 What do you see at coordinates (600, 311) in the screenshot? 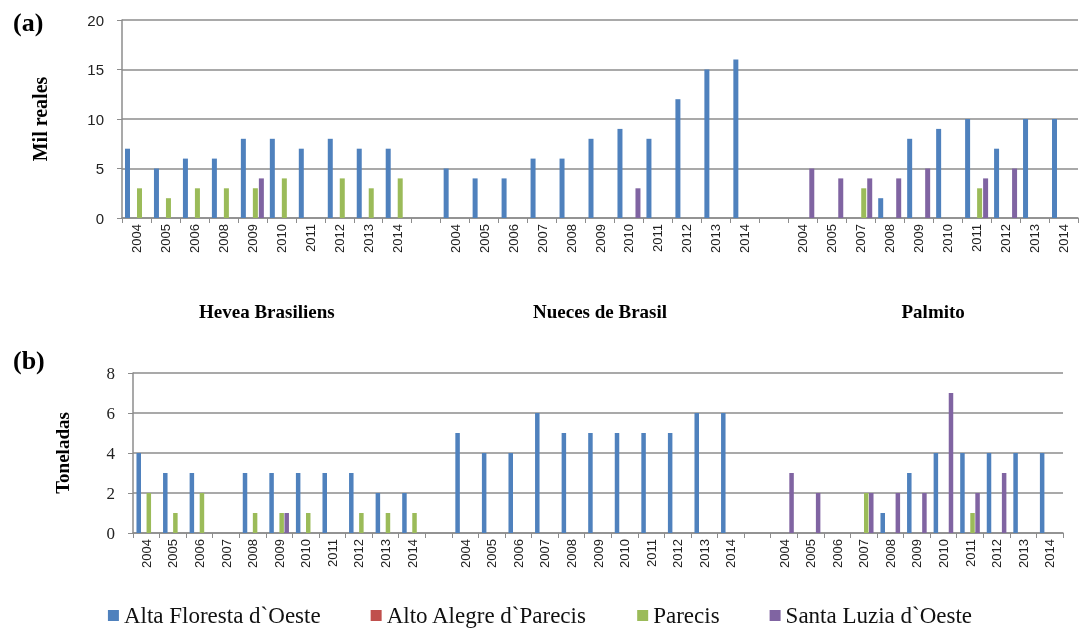
I see `text: Nueces de Brasil` at bounding box center [600, 311].